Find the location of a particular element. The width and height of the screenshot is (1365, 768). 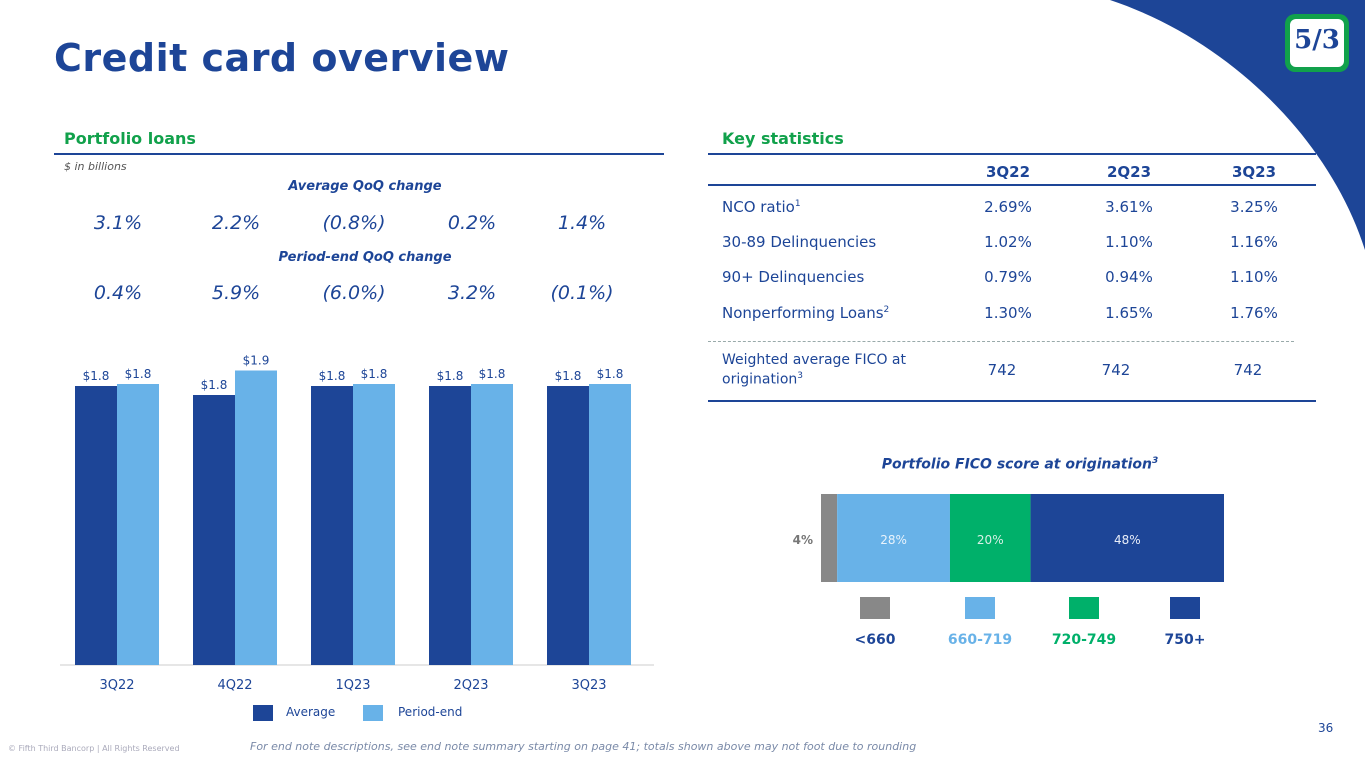

pe-qoq-value: 3.2% is located at coordinates (472, 293).